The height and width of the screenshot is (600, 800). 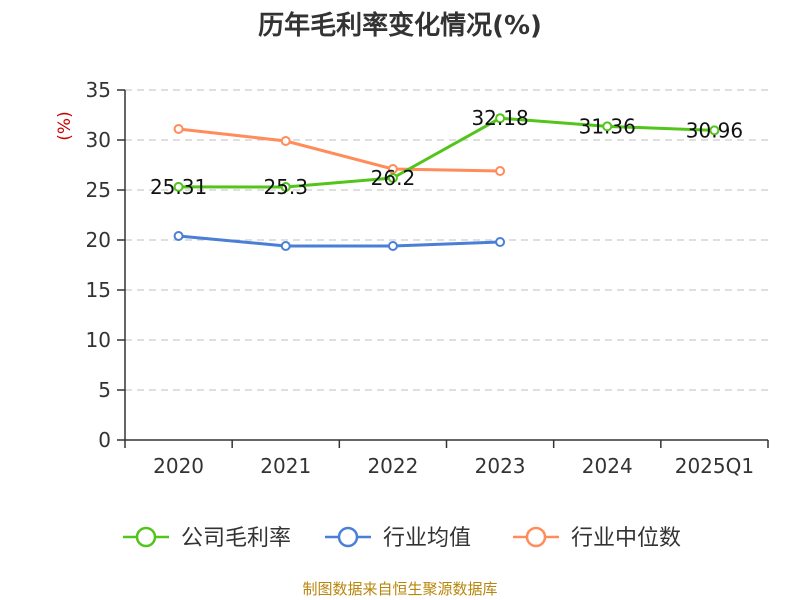 I want to click on y-axis-label: (%), so click(x=65, y=125).